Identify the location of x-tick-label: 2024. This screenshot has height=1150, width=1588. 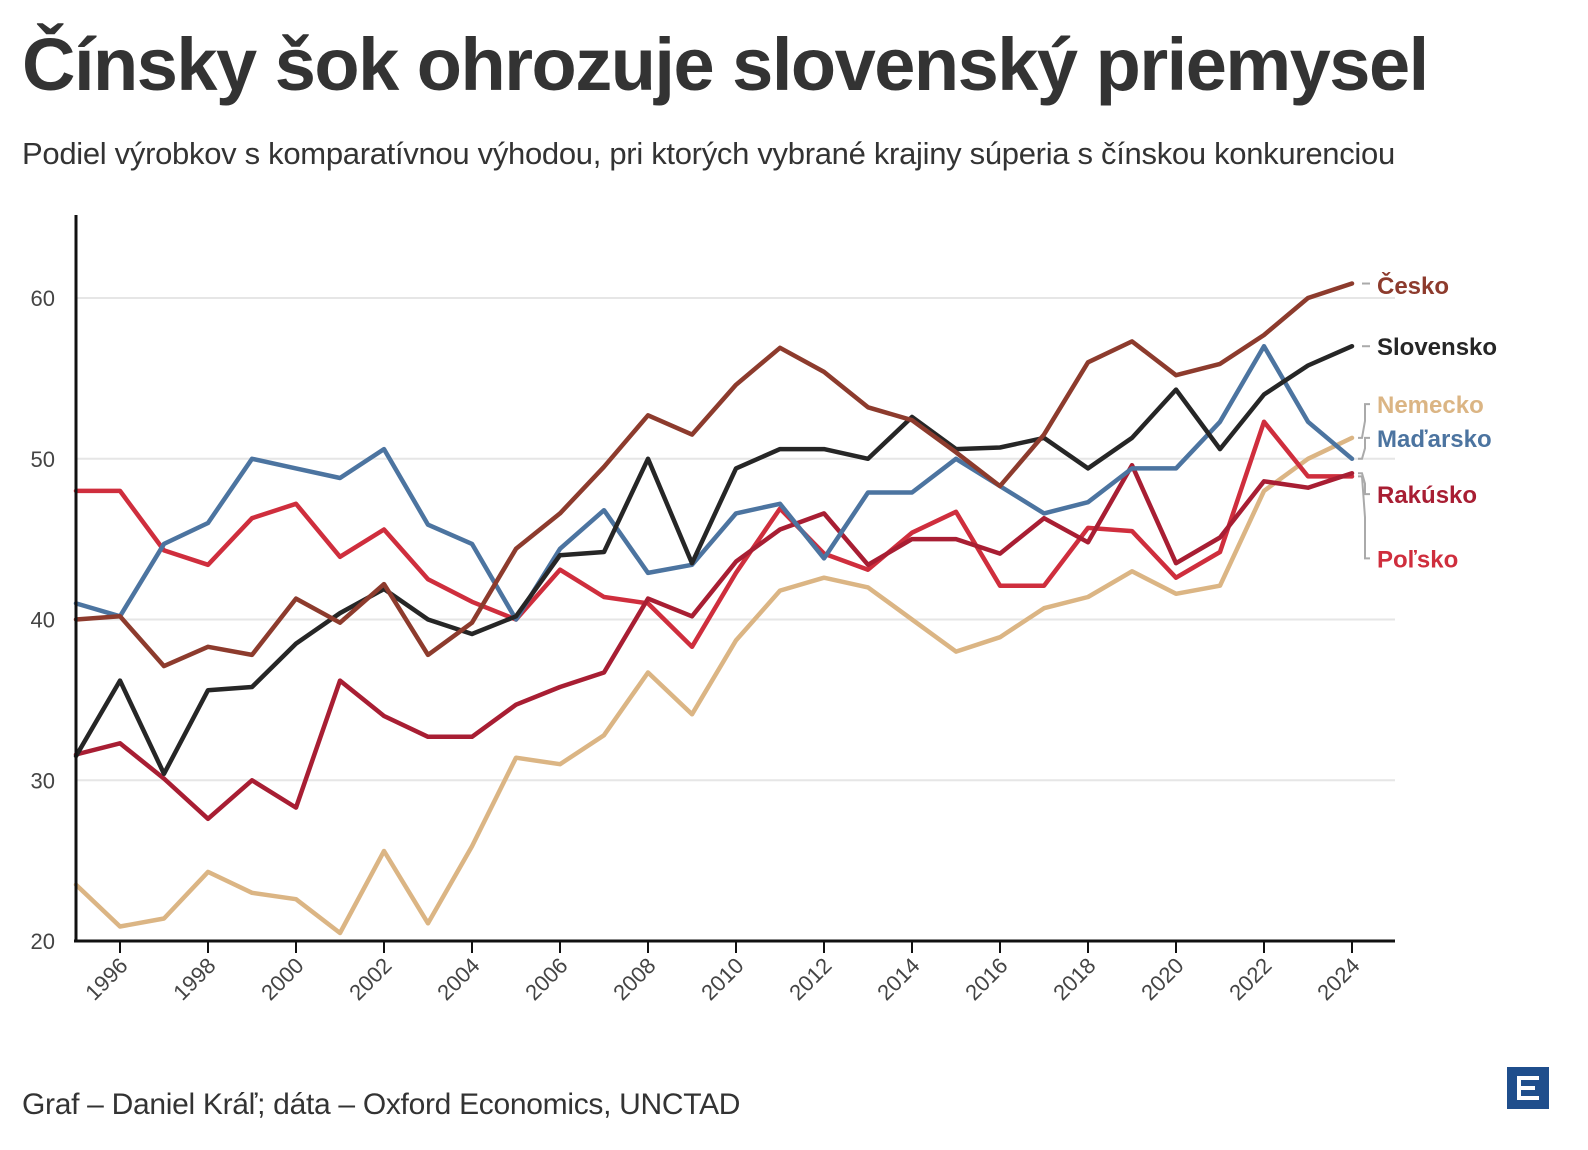
(1338, 979).